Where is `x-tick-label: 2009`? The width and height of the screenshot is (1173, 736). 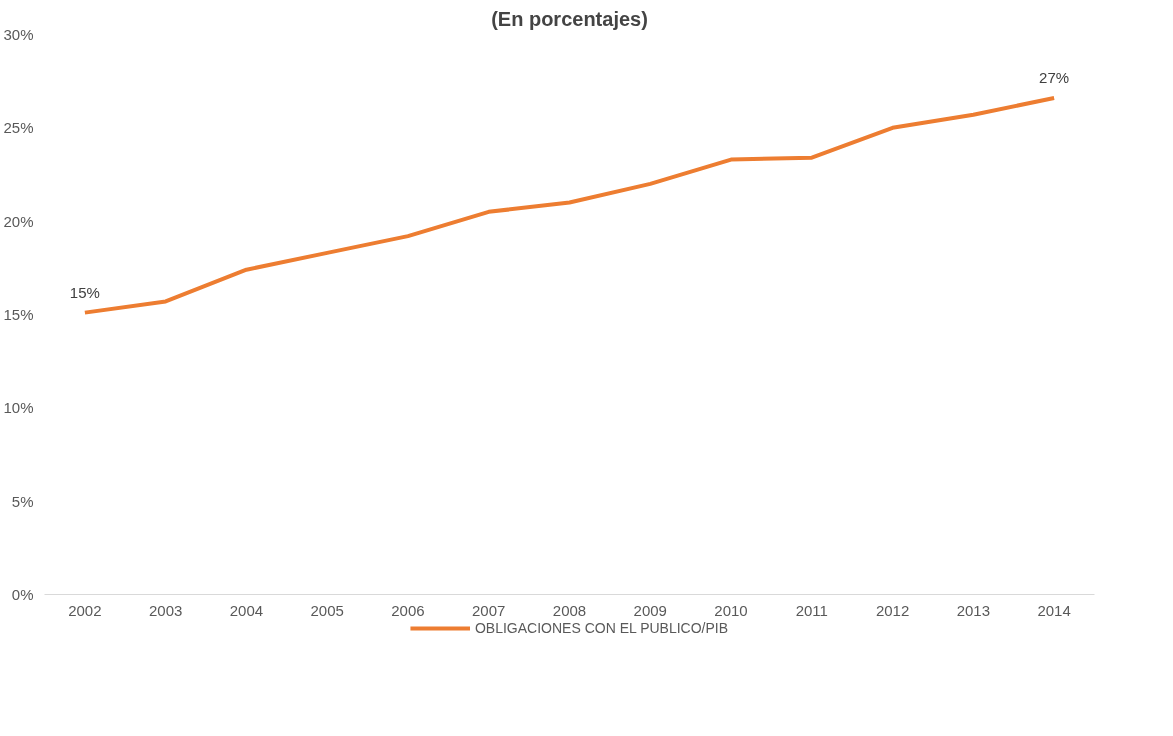 x-tick-label: 2009 is located at coordinates (650, 610).